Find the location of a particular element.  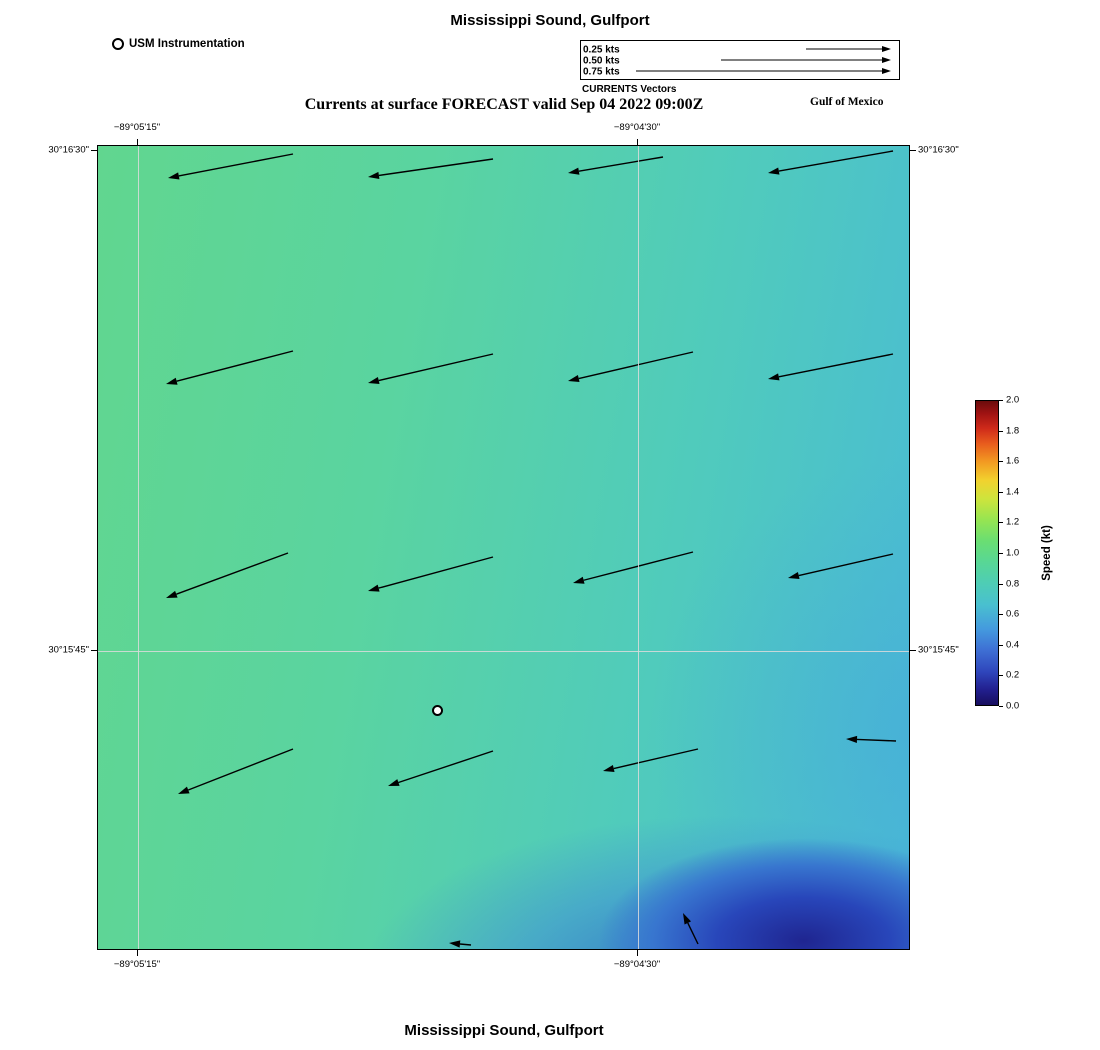

figure-title-top: Mississippi Sound, Gulfport is located at coordinates (550, 20).